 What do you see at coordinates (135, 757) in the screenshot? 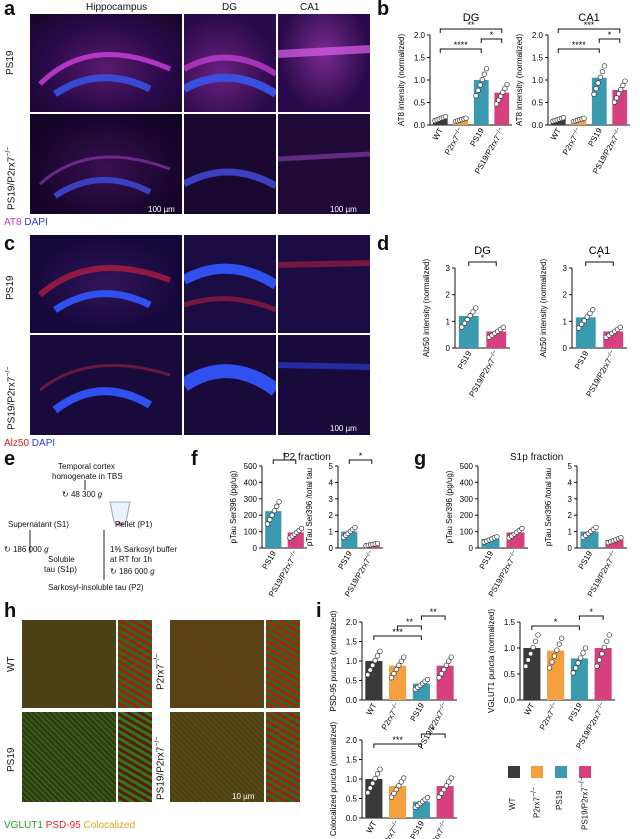
I see `micrograph-h-ps19-zoom` at bounding box center [135, 757].